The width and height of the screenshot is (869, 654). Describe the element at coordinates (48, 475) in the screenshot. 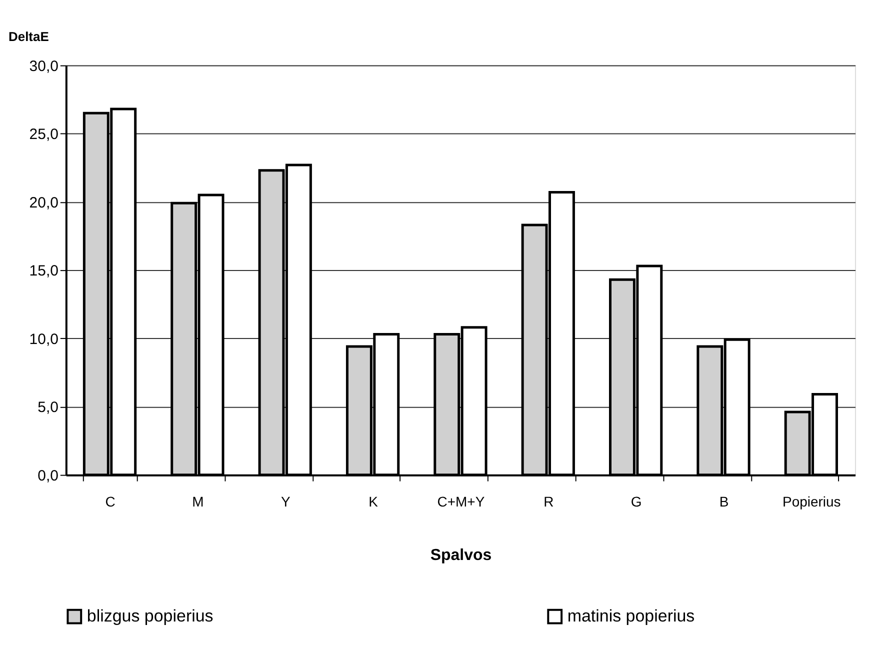

I see `y-tick-label: 0,0` at that location.